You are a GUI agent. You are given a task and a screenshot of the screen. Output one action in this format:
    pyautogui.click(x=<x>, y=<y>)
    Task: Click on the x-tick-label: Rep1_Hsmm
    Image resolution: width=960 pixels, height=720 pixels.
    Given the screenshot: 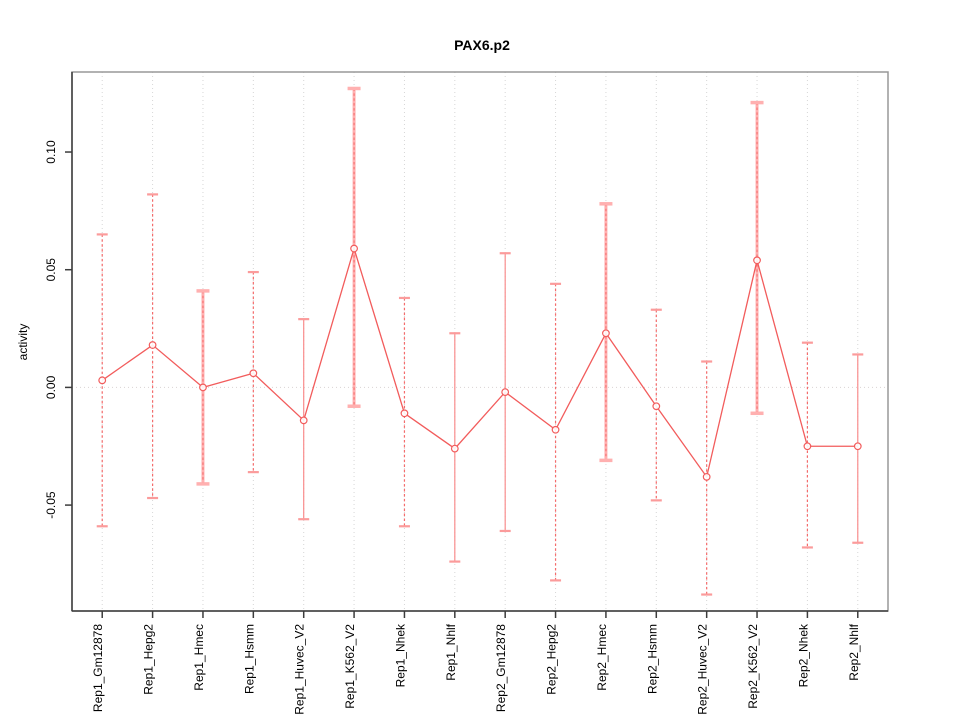 What is the action you would take?
    pyautogui.click(x=249, y=659)
    